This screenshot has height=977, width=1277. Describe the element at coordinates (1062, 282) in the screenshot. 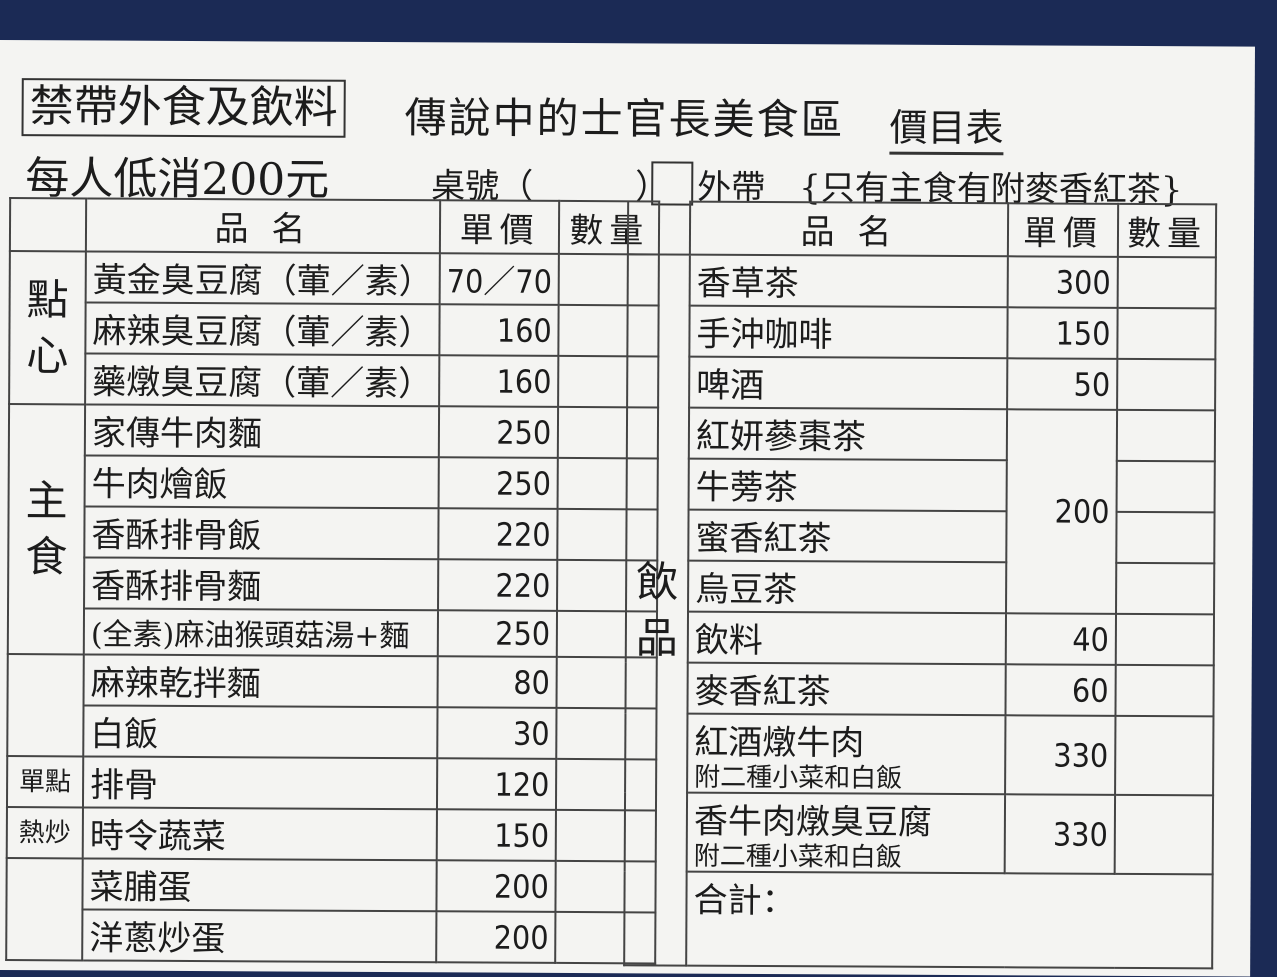

I see `item-price: 300` at that location.